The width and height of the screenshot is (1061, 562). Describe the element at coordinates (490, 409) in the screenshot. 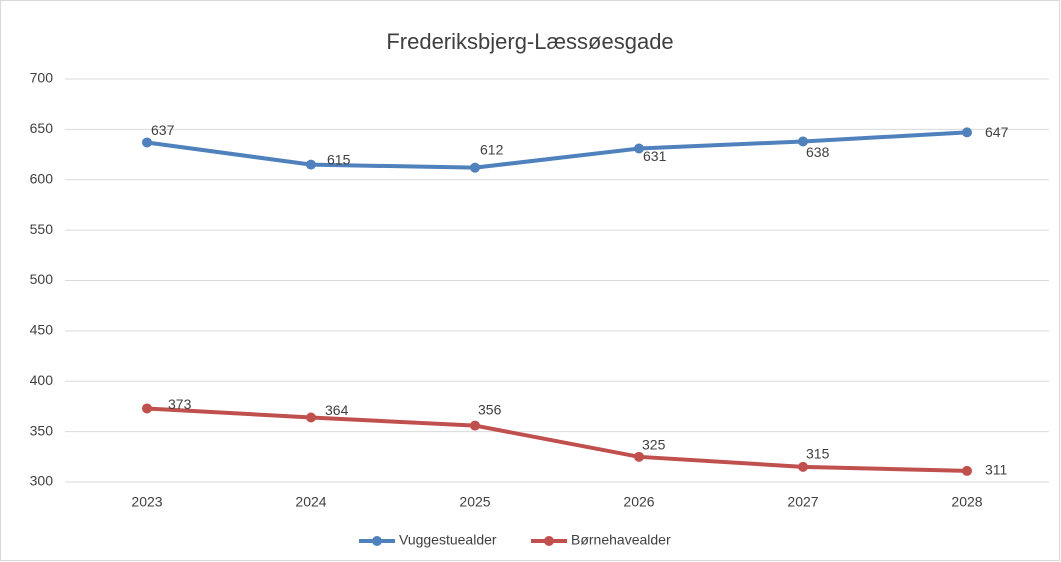

I see `data-label: 356` at that location.